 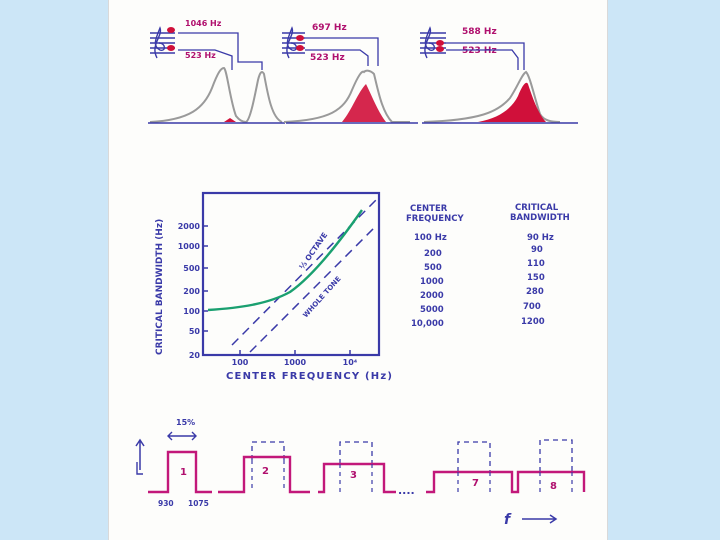 I want to click on percent-label: 15%, so click(x=185, y=422).